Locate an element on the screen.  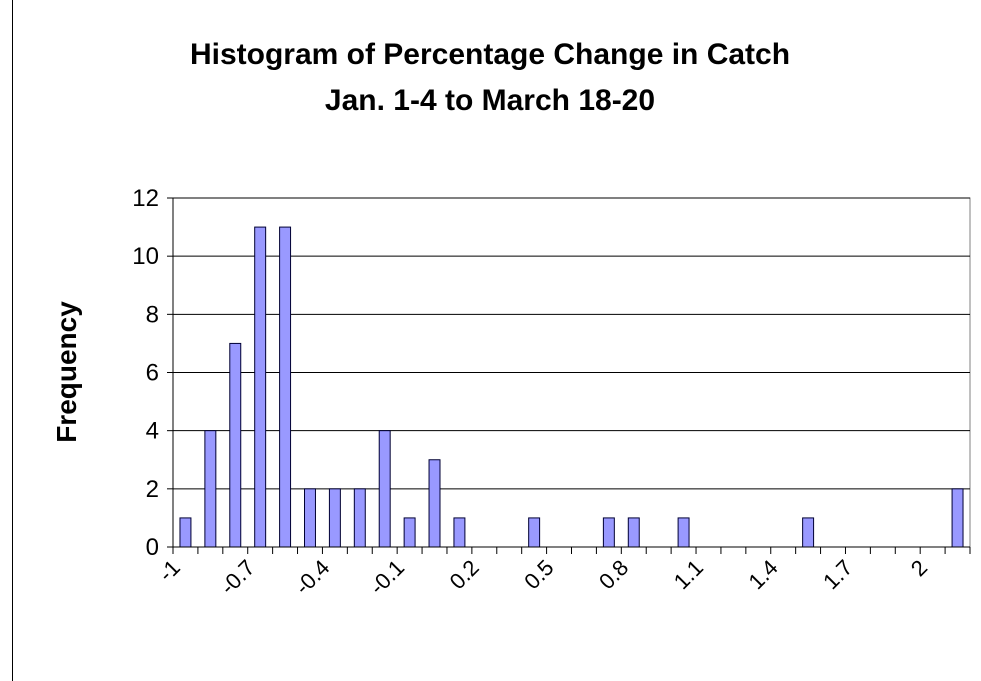
y-tick-label: 2 is located at coordinates (152, 489).